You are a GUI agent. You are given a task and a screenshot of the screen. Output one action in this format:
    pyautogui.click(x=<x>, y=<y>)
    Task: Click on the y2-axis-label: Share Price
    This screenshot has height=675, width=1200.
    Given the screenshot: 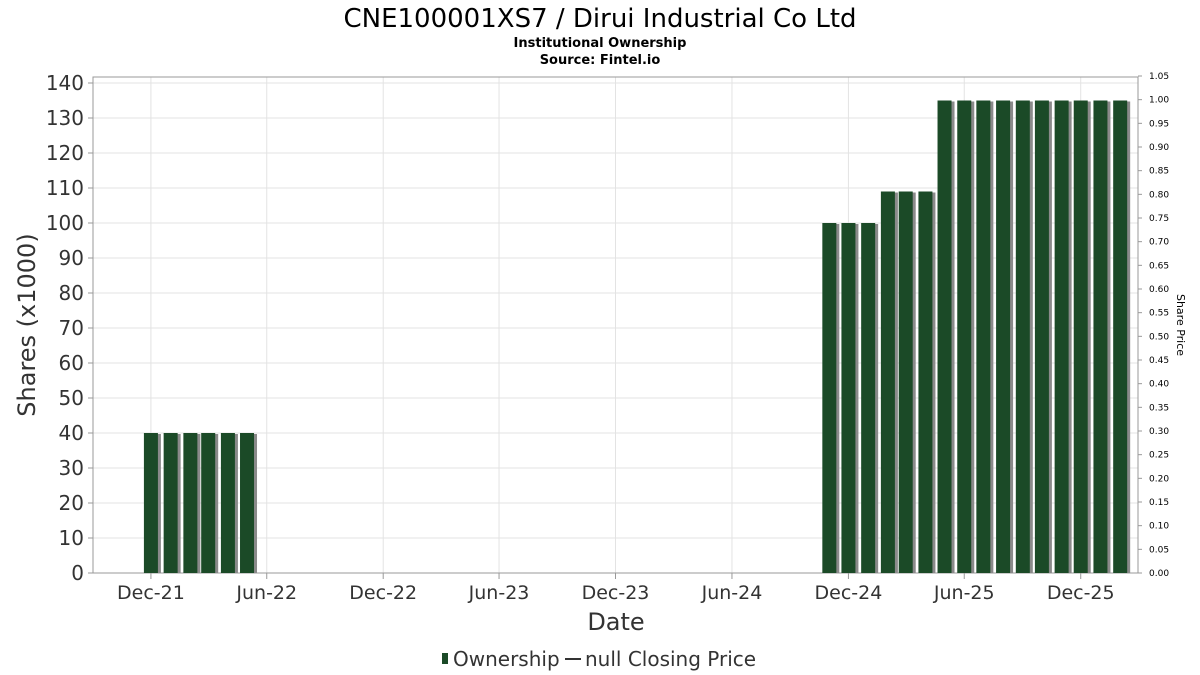 What is the action you would take?
    pyautogui.click(x=1180, y=325)
    